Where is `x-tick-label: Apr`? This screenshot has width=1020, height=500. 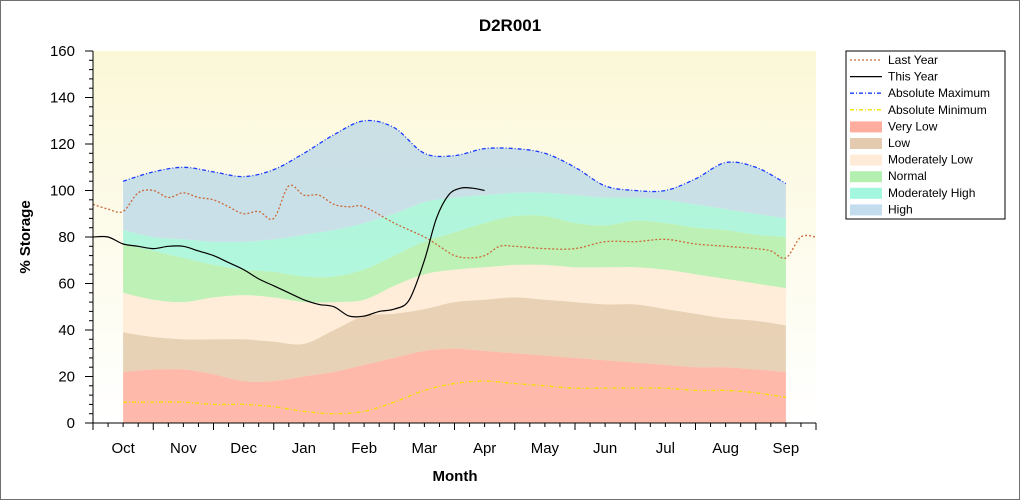
x-tick-label: Apr is located at coordinates (484, 448).